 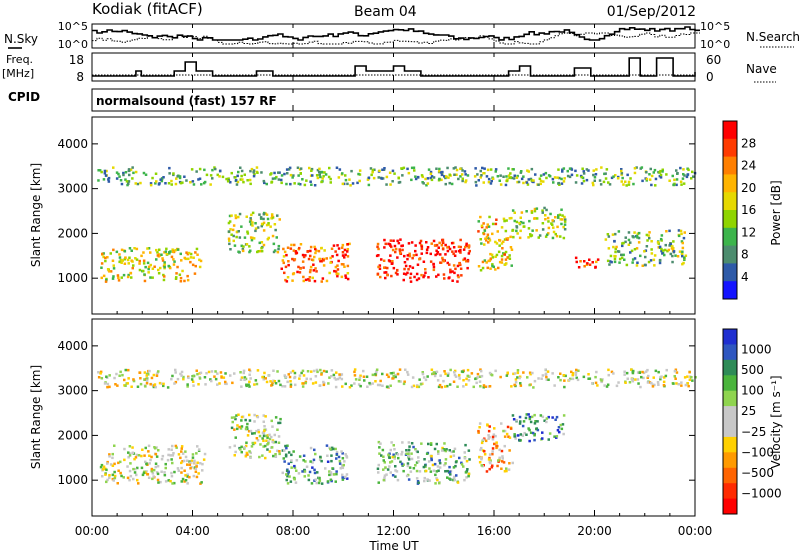 I want to click on power-colorbar-frame, so click(x=730, y=210).